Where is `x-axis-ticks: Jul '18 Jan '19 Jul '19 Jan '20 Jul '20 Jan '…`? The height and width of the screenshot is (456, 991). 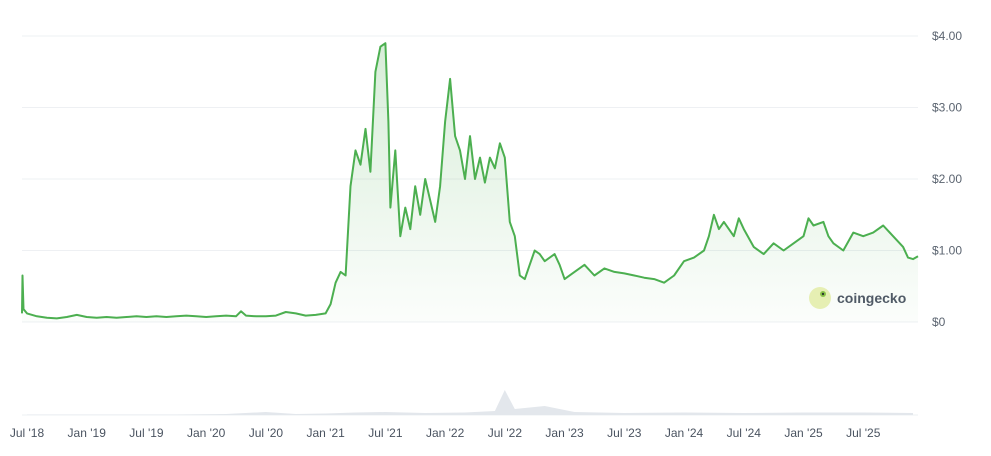
x-axis-ticks: Jul '18 Jan '19 Jul '19 Jan '20 Jul '20 Jan '… is located at coordinates (445, 433).